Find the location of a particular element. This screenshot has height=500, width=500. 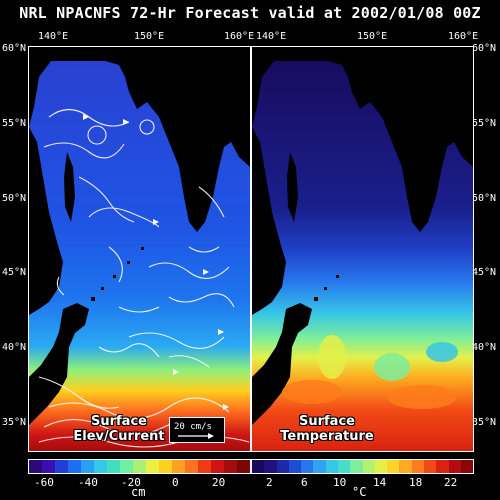

lon-label-160-right: 160°E is located at coordinates (463, 36).